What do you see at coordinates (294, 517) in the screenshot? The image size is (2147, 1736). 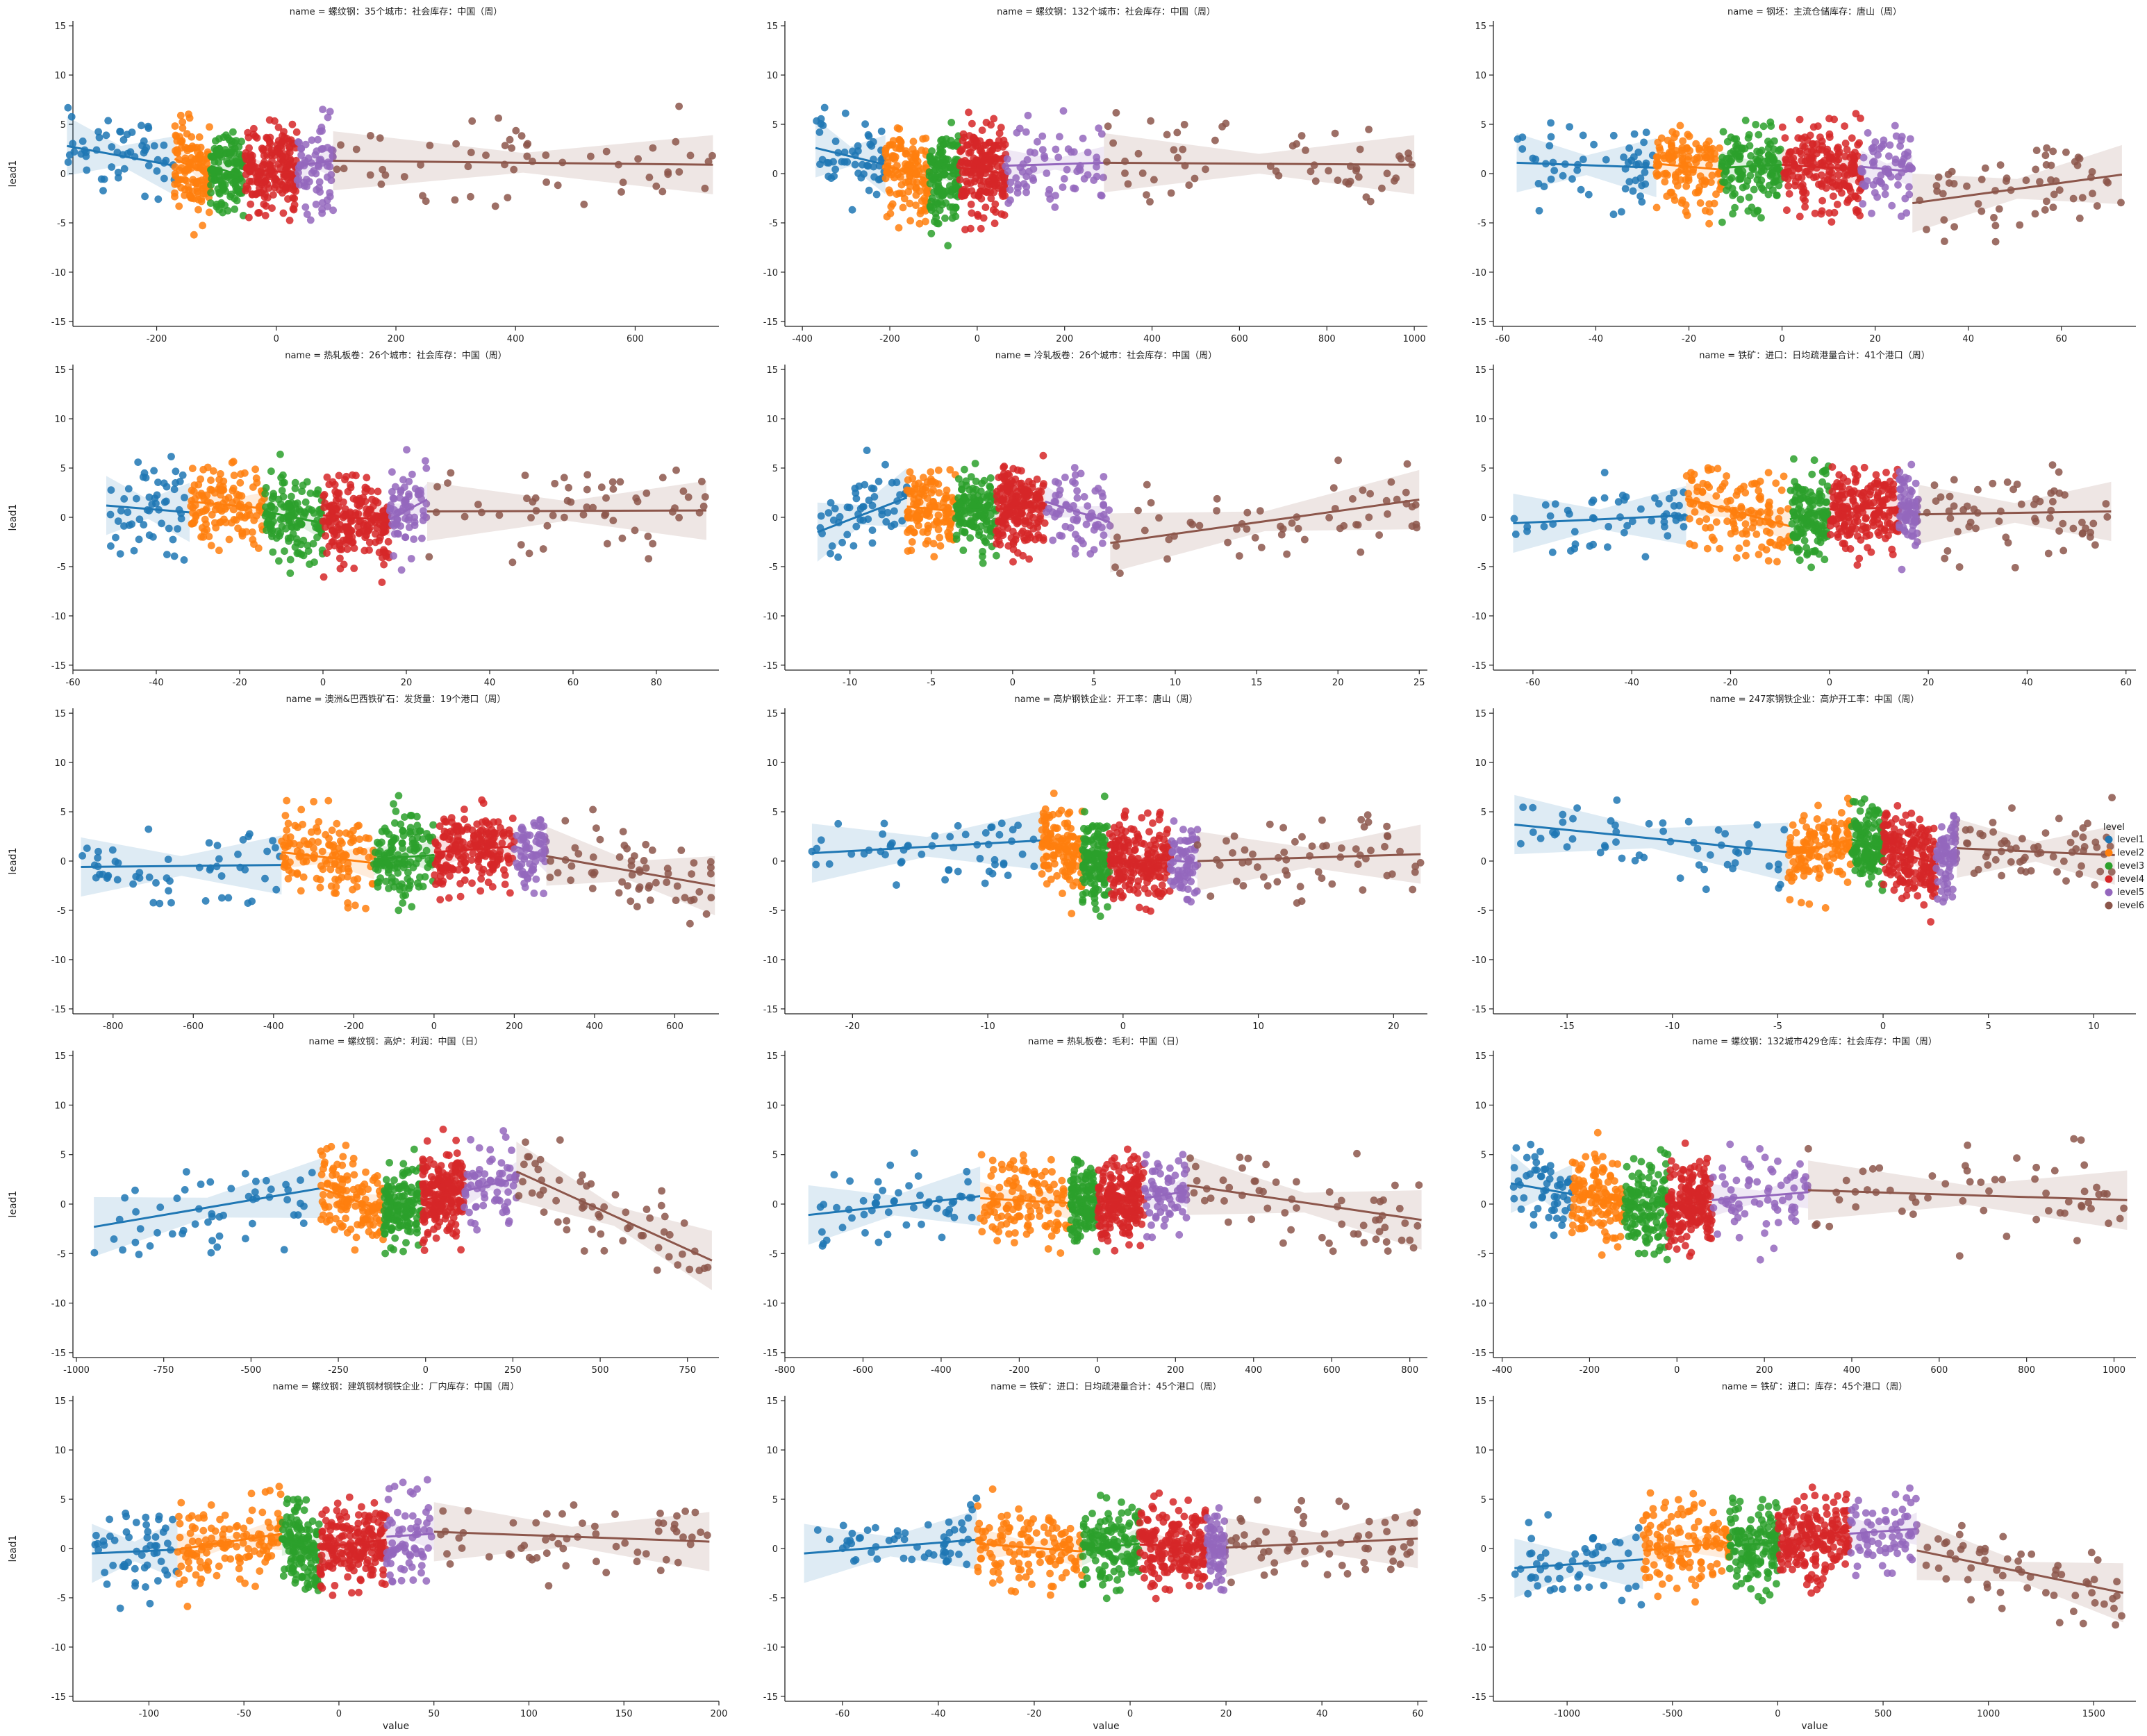 I see `regression-line` at bounding box center [294, 517].